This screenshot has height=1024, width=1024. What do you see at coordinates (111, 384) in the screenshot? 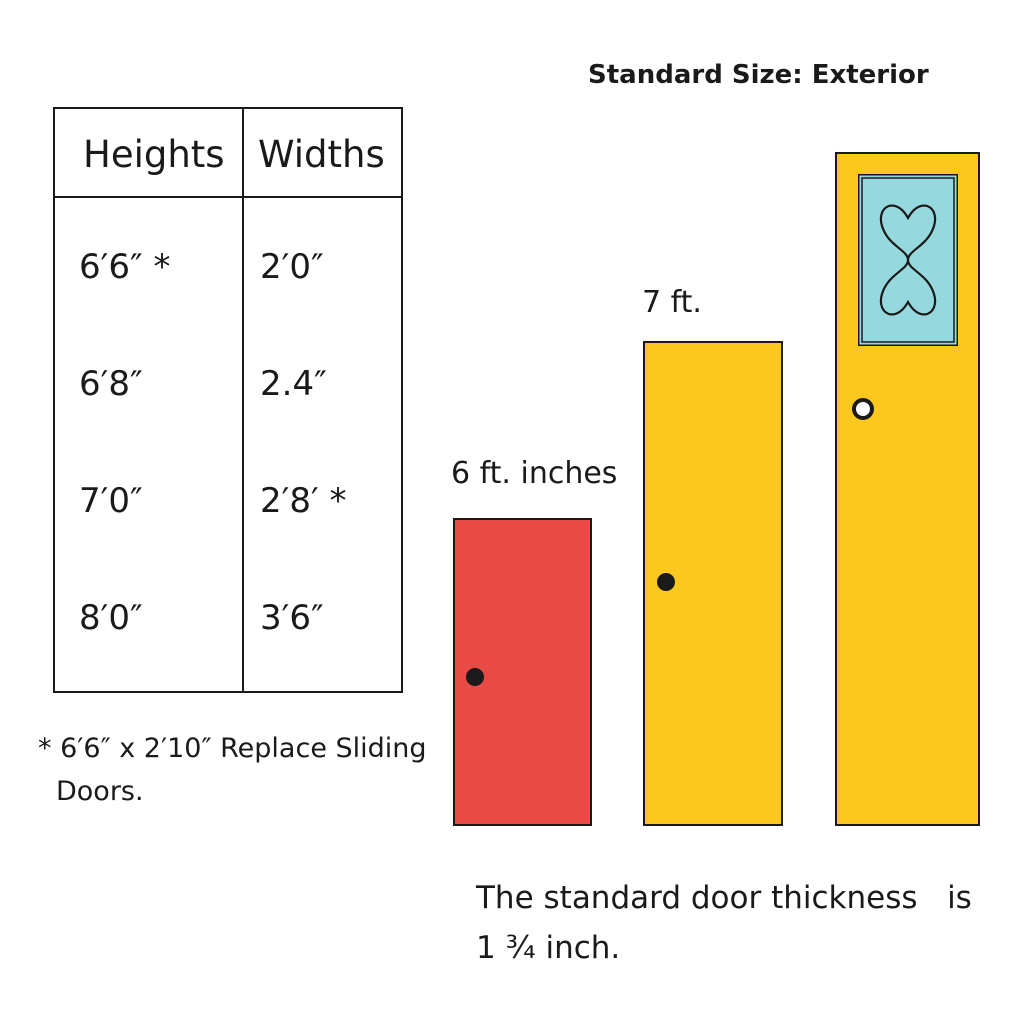
I see `height-cell: 6′8″` at bounding box center [111, 384].